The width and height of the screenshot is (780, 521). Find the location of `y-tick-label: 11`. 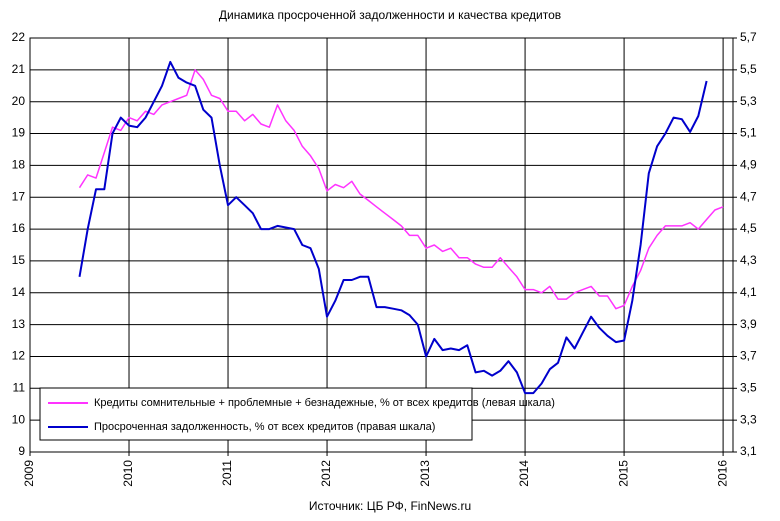

y-tick-label: 11 is located at coordinates (19, 387).